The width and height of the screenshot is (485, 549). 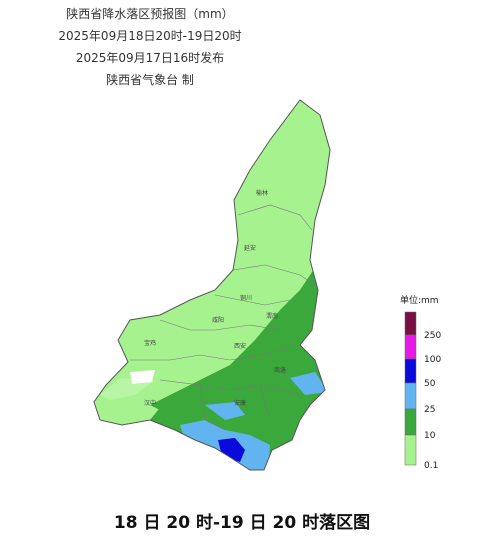 What do you see at coordinates (242, 523) in the screenshot?
I see `caption: 18 日 20 时-19 日 20 时落区图` at bounding box center [242, 523].